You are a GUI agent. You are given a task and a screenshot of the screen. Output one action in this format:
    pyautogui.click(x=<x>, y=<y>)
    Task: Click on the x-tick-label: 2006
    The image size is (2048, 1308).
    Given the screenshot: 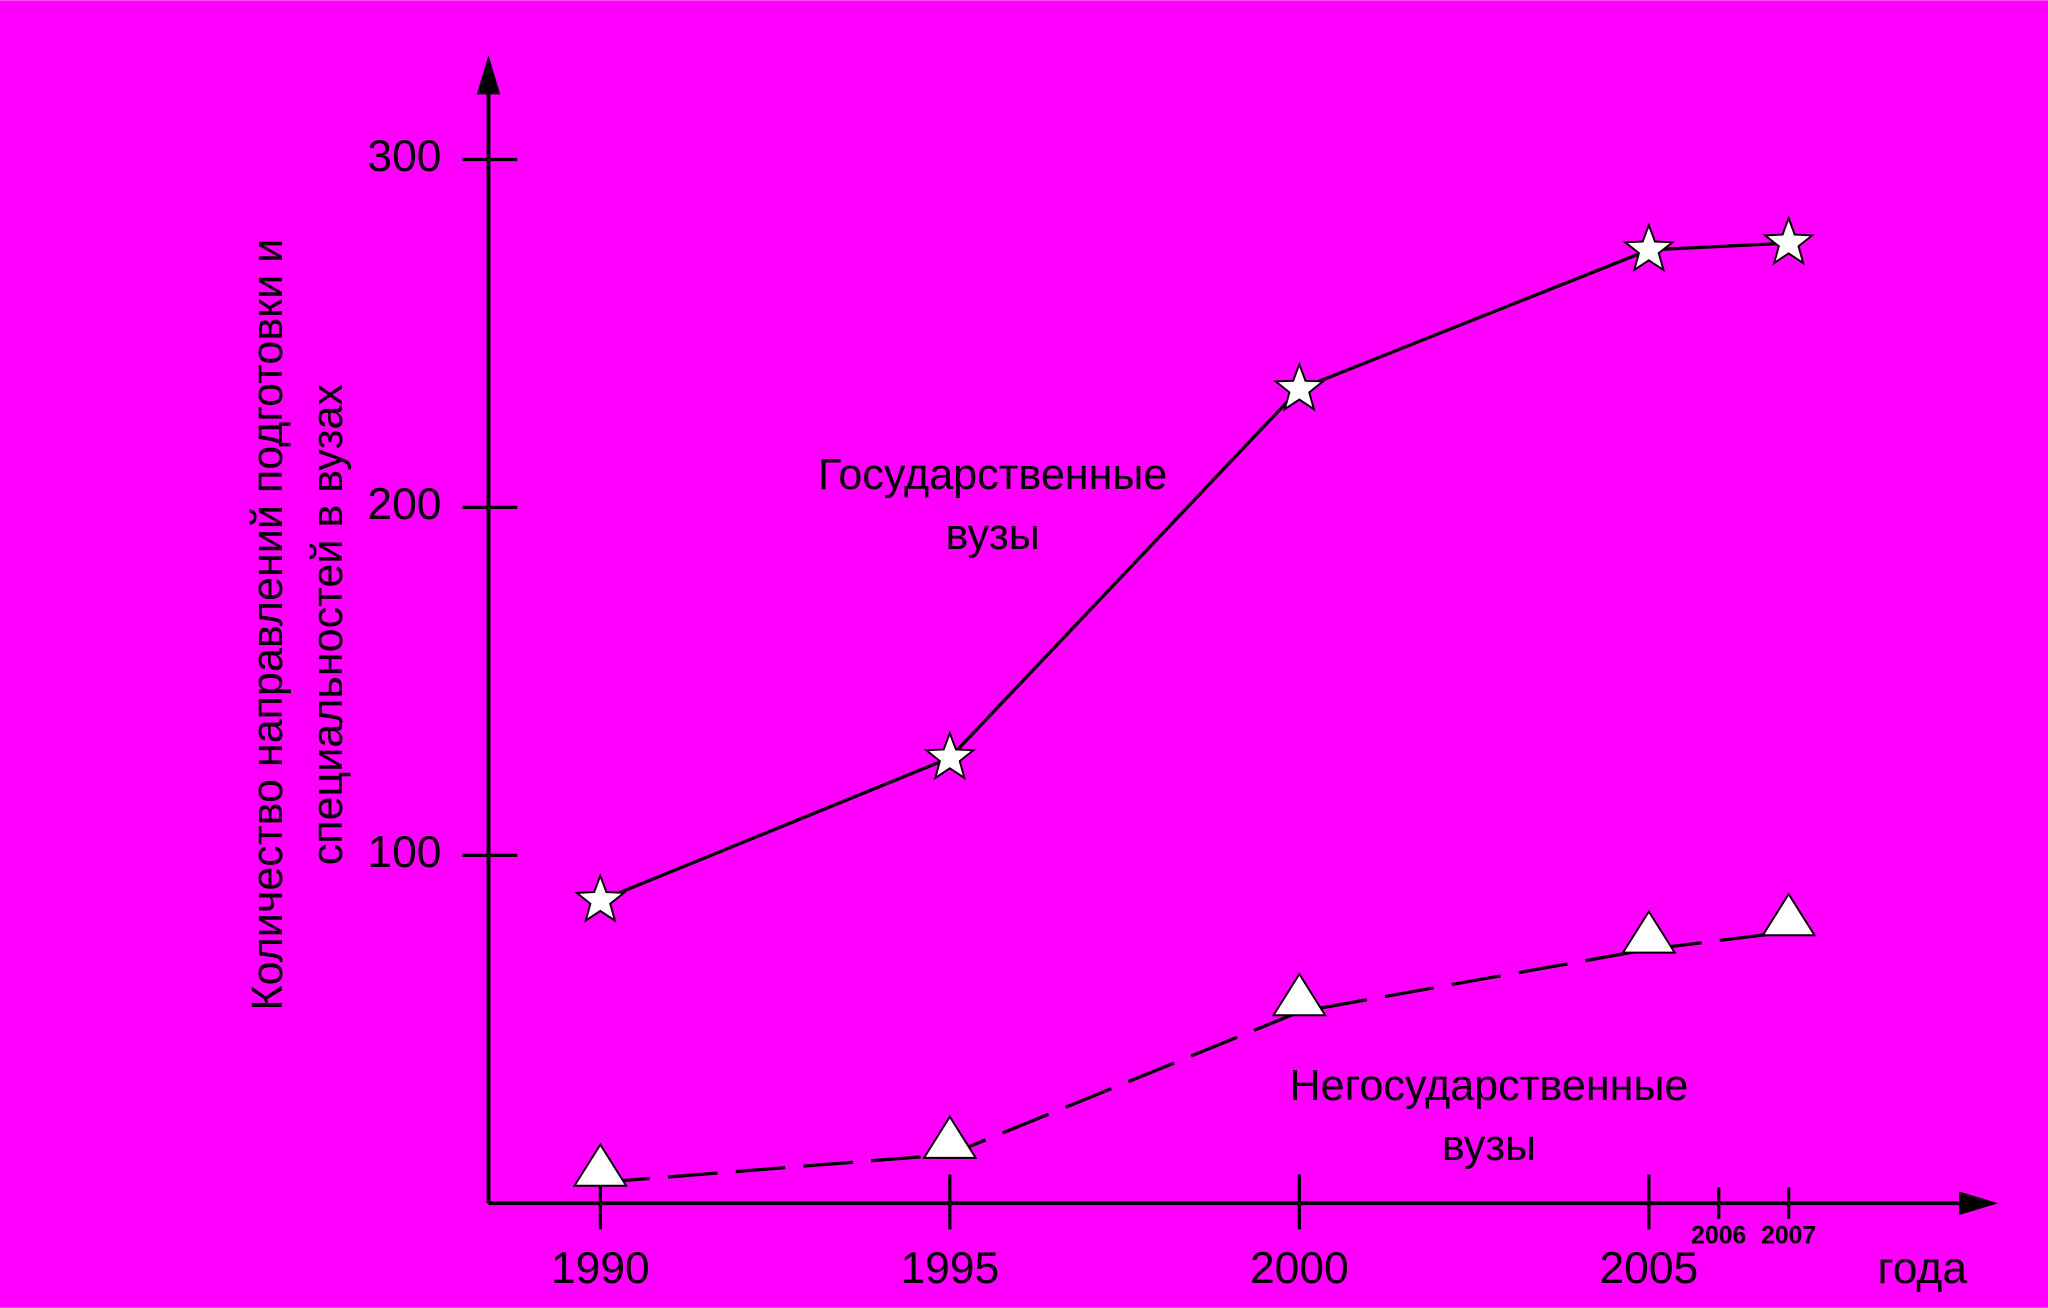 What is the action you would take?
    pyautogui.click(x=1718, y=1236)
    